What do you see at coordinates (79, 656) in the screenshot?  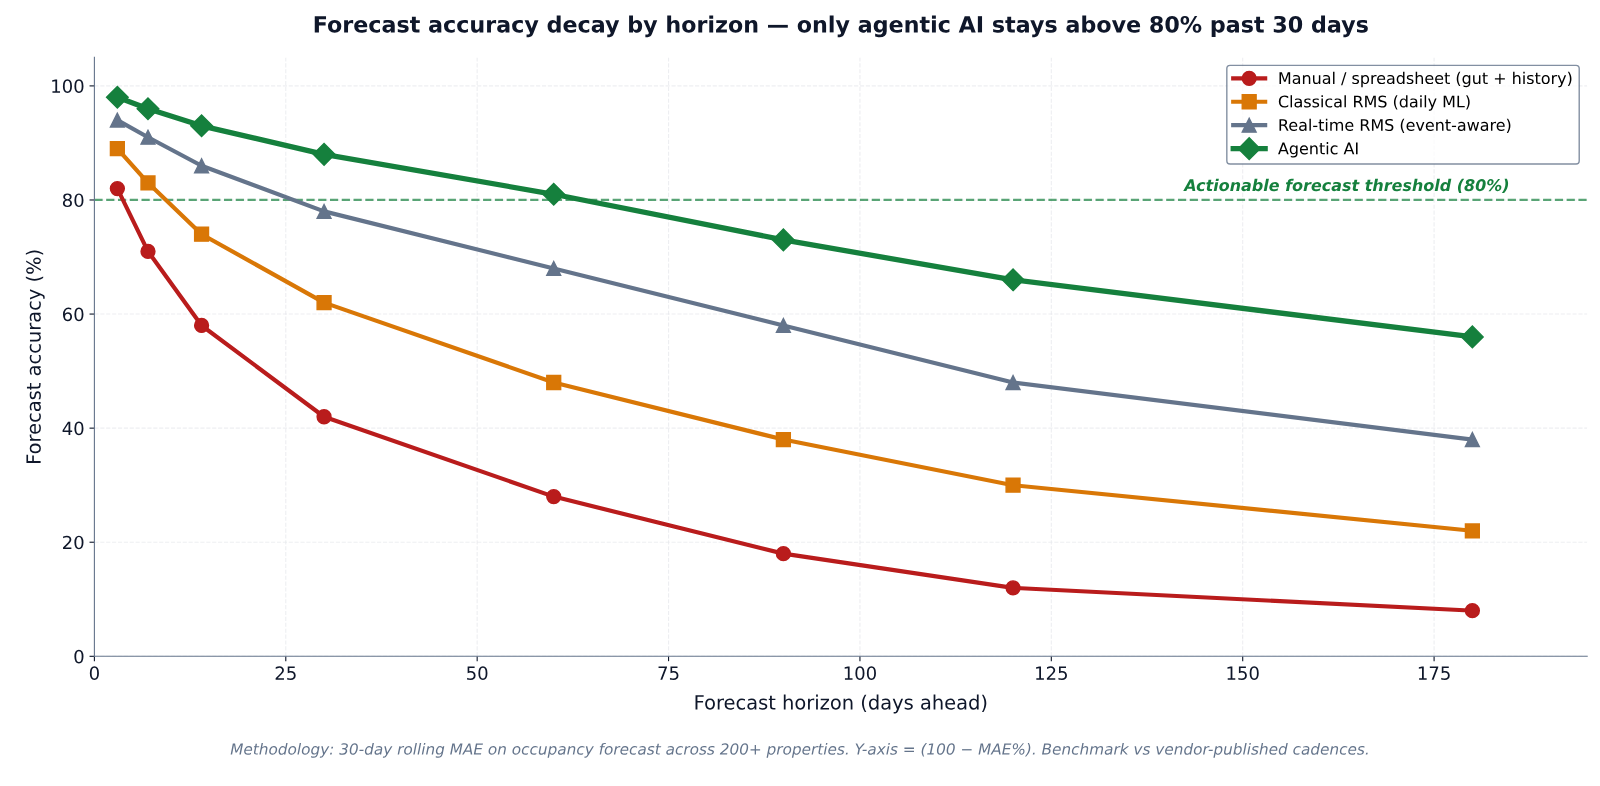 I see `y-tick-label: 0` at bounding box center [79, 656].